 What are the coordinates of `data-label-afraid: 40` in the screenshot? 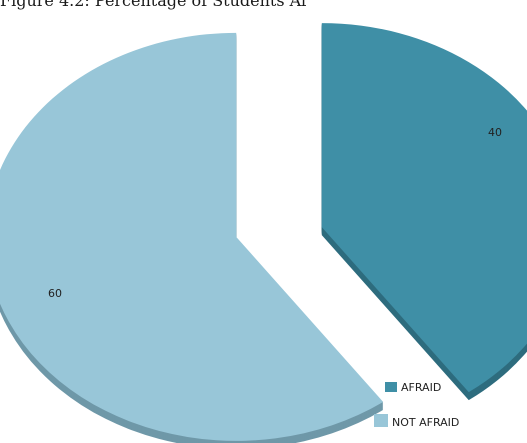 It's located at (495, 132).